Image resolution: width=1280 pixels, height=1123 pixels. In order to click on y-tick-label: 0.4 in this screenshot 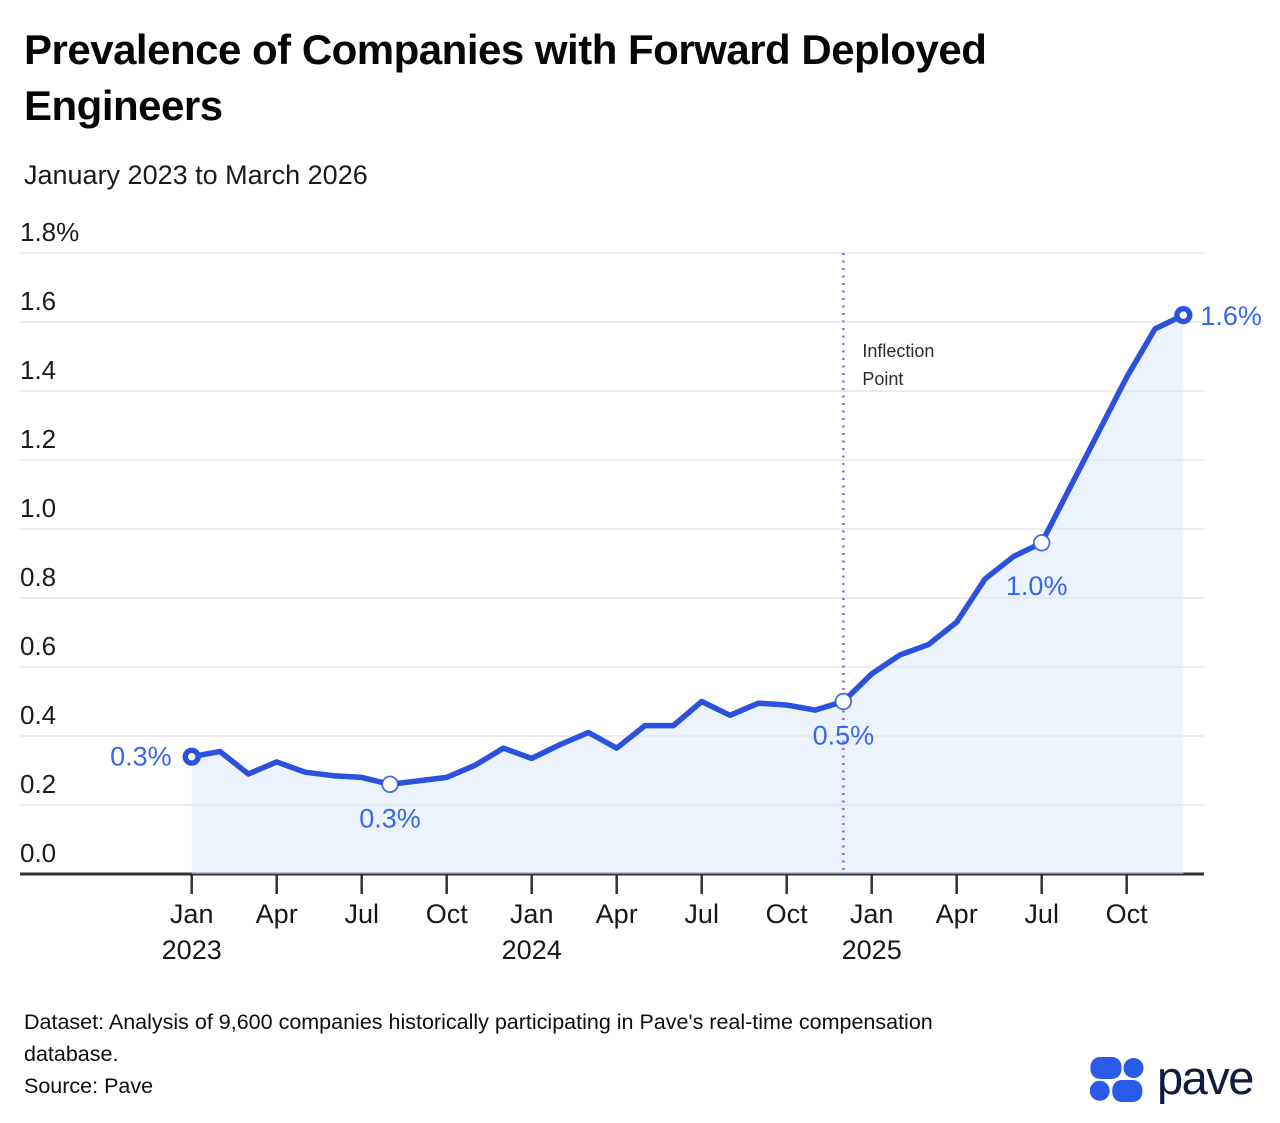, I will do `click(38, 715)`.